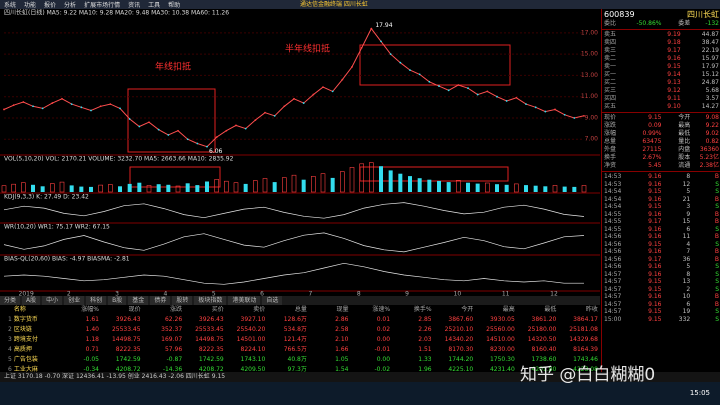 Image resolution: width=720 pixels, height=405 pixels. I want to click on menu-item: 帮助, so click(174, 5).